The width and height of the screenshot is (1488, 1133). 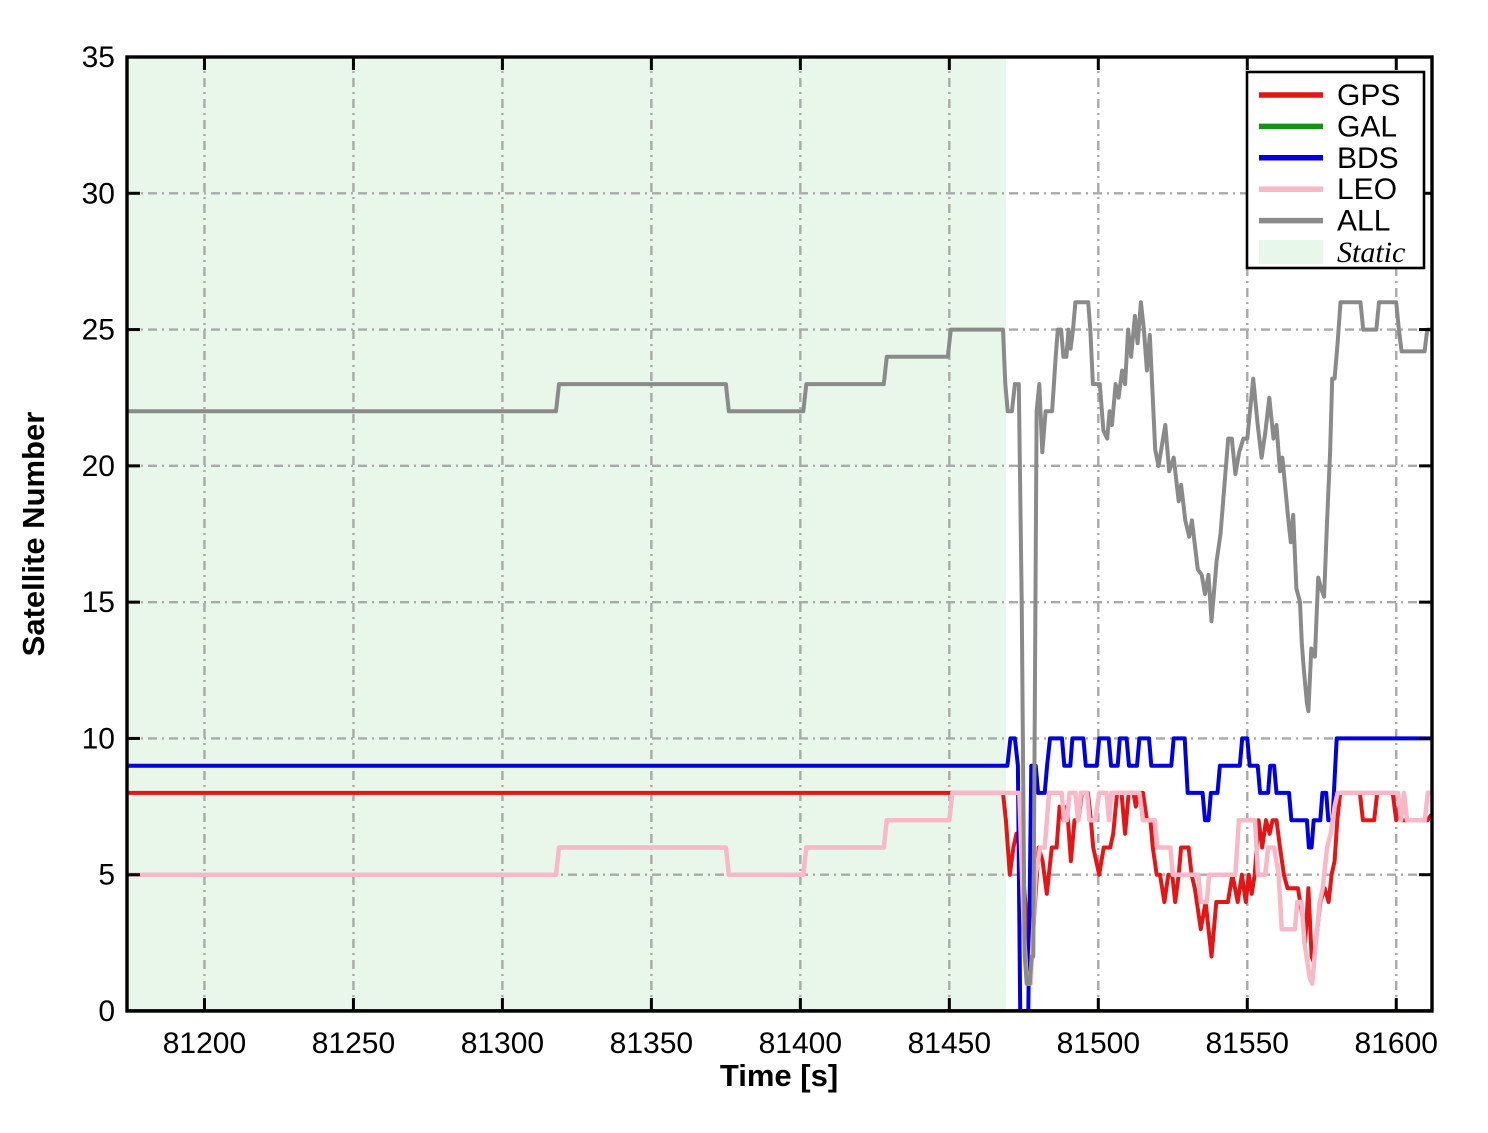 What do you see at coordinates (1396, 1043) in the screenshot?
I see `x-tick-label: 81600` at bounding box center [1396, 1043].